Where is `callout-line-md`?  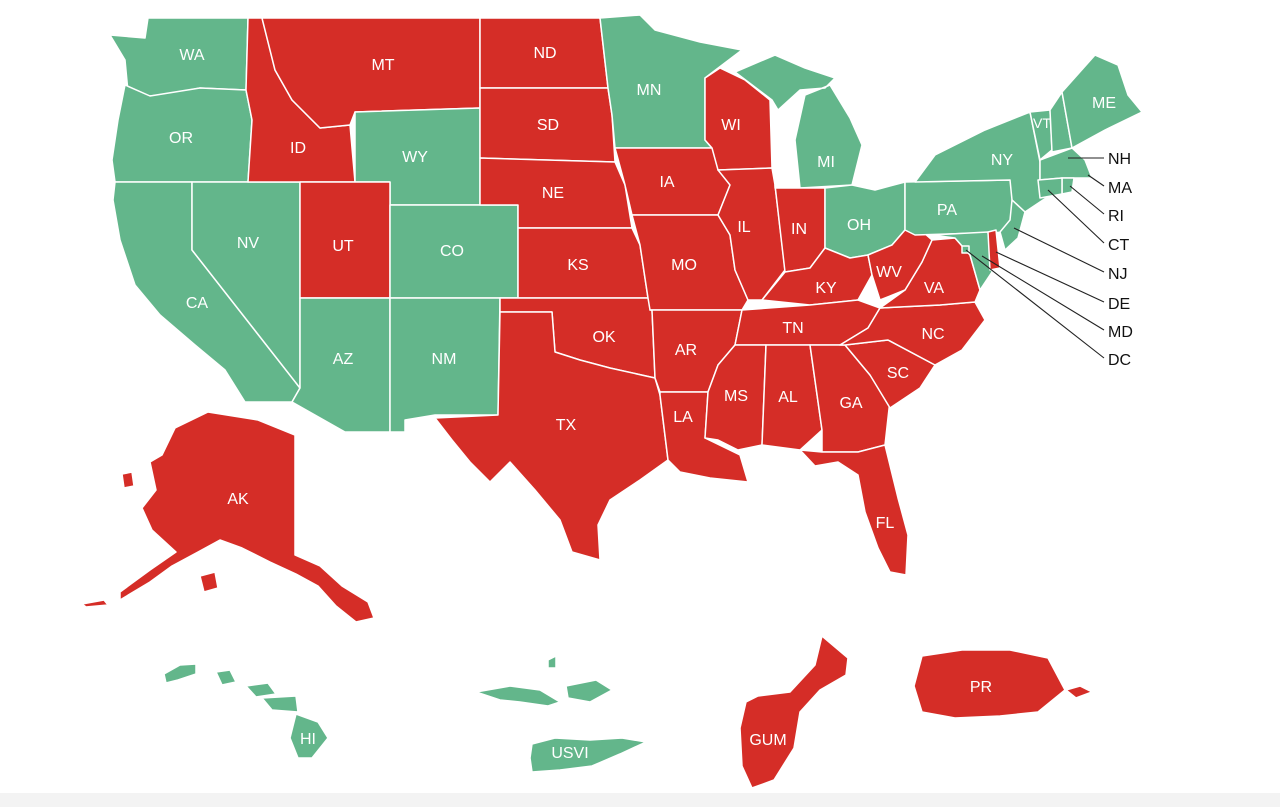 callout-line-md is located at coordinates (1043, 293).